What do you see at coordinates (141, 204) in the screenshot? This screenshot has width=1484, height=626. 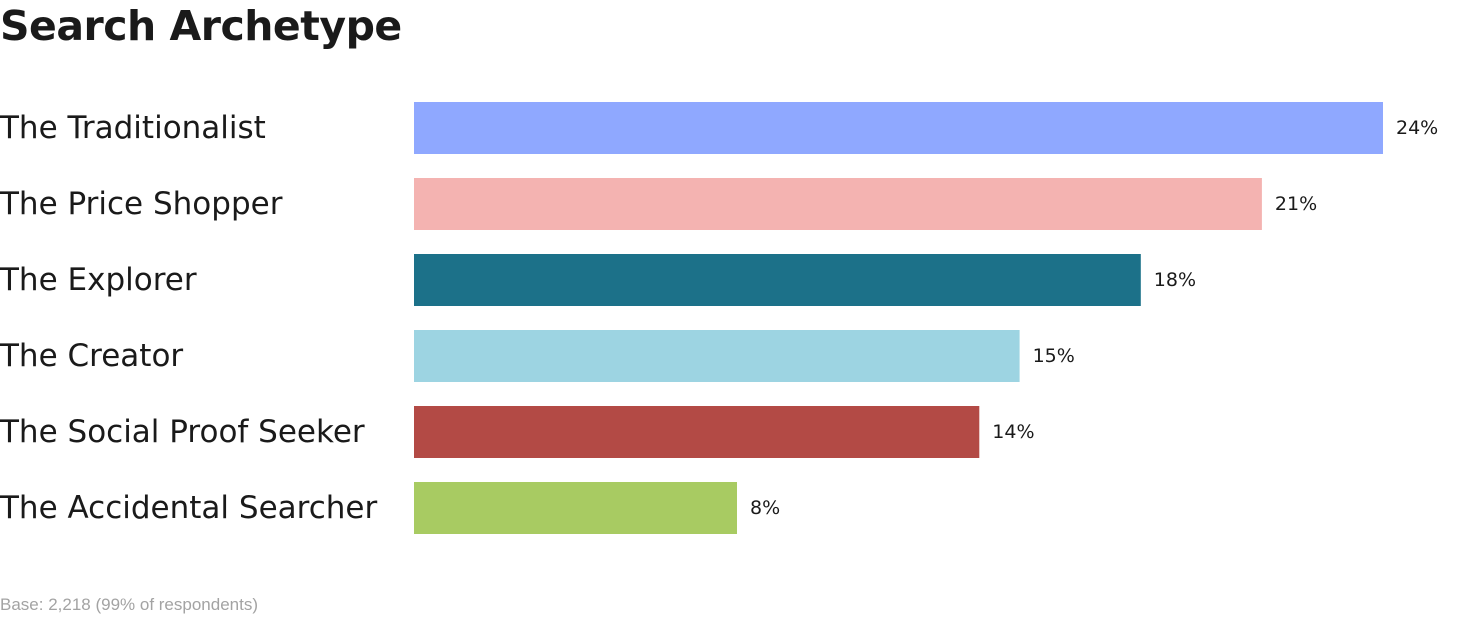 I see `category-label-the-price-shopper: The Price Shopper` at bounding box center [141, 204].